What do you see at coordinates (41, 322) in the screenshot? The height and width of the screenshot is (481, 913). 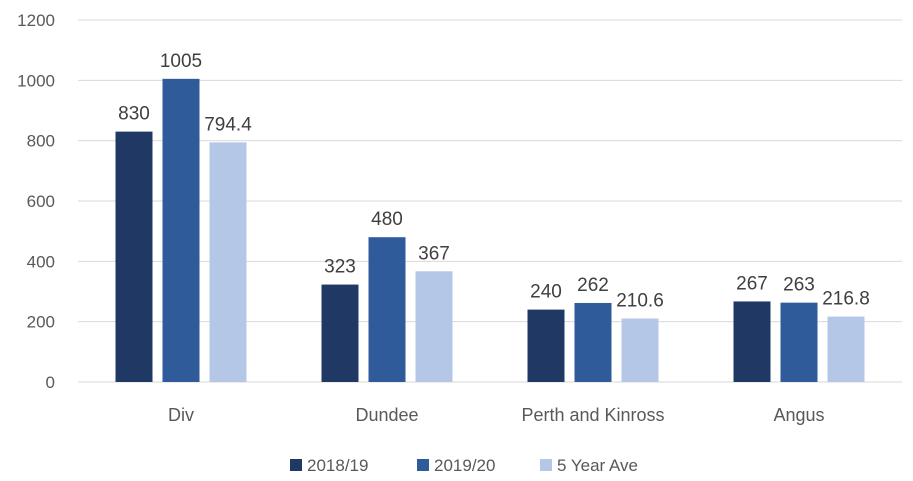 I see `y-tick-label: 200` at bounding box center [41, 322].